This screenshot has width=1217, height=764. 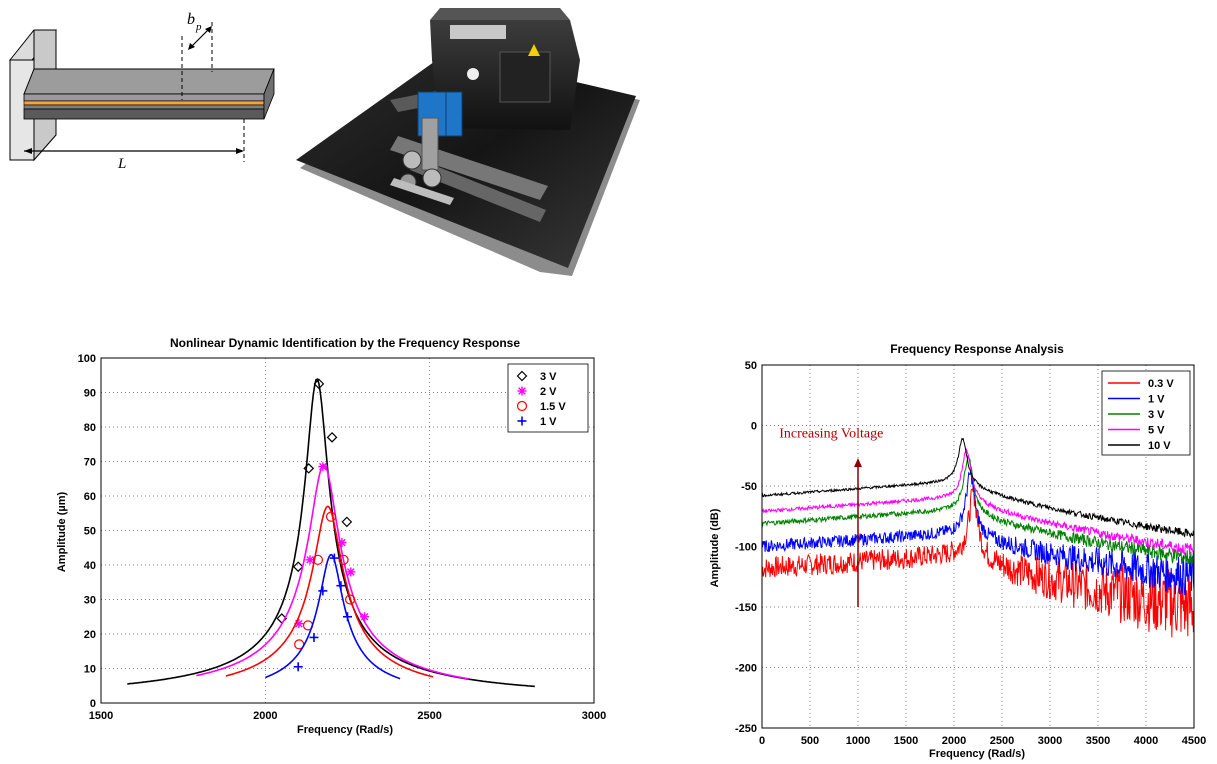 What do you see at coordinates (90, 635) in the screenshot?
I see `y-tick-label: 20` at bounding box center [90, 635].